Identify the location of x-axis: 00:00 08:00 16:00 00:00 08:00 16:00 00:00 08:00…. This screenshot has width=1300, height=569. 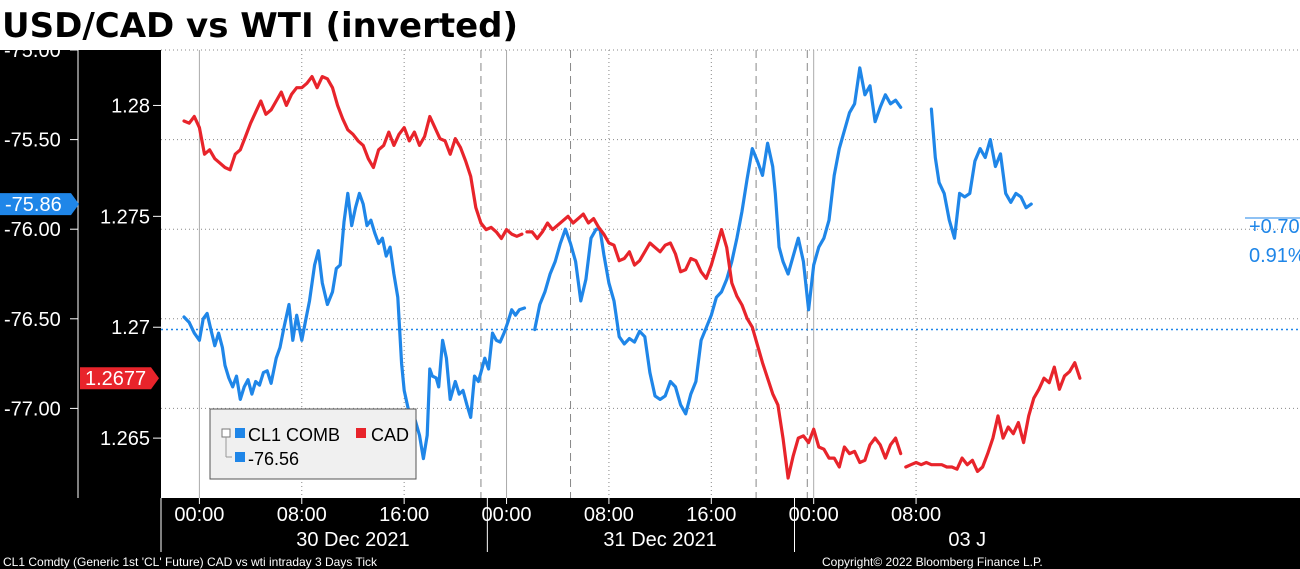
(573, 525).